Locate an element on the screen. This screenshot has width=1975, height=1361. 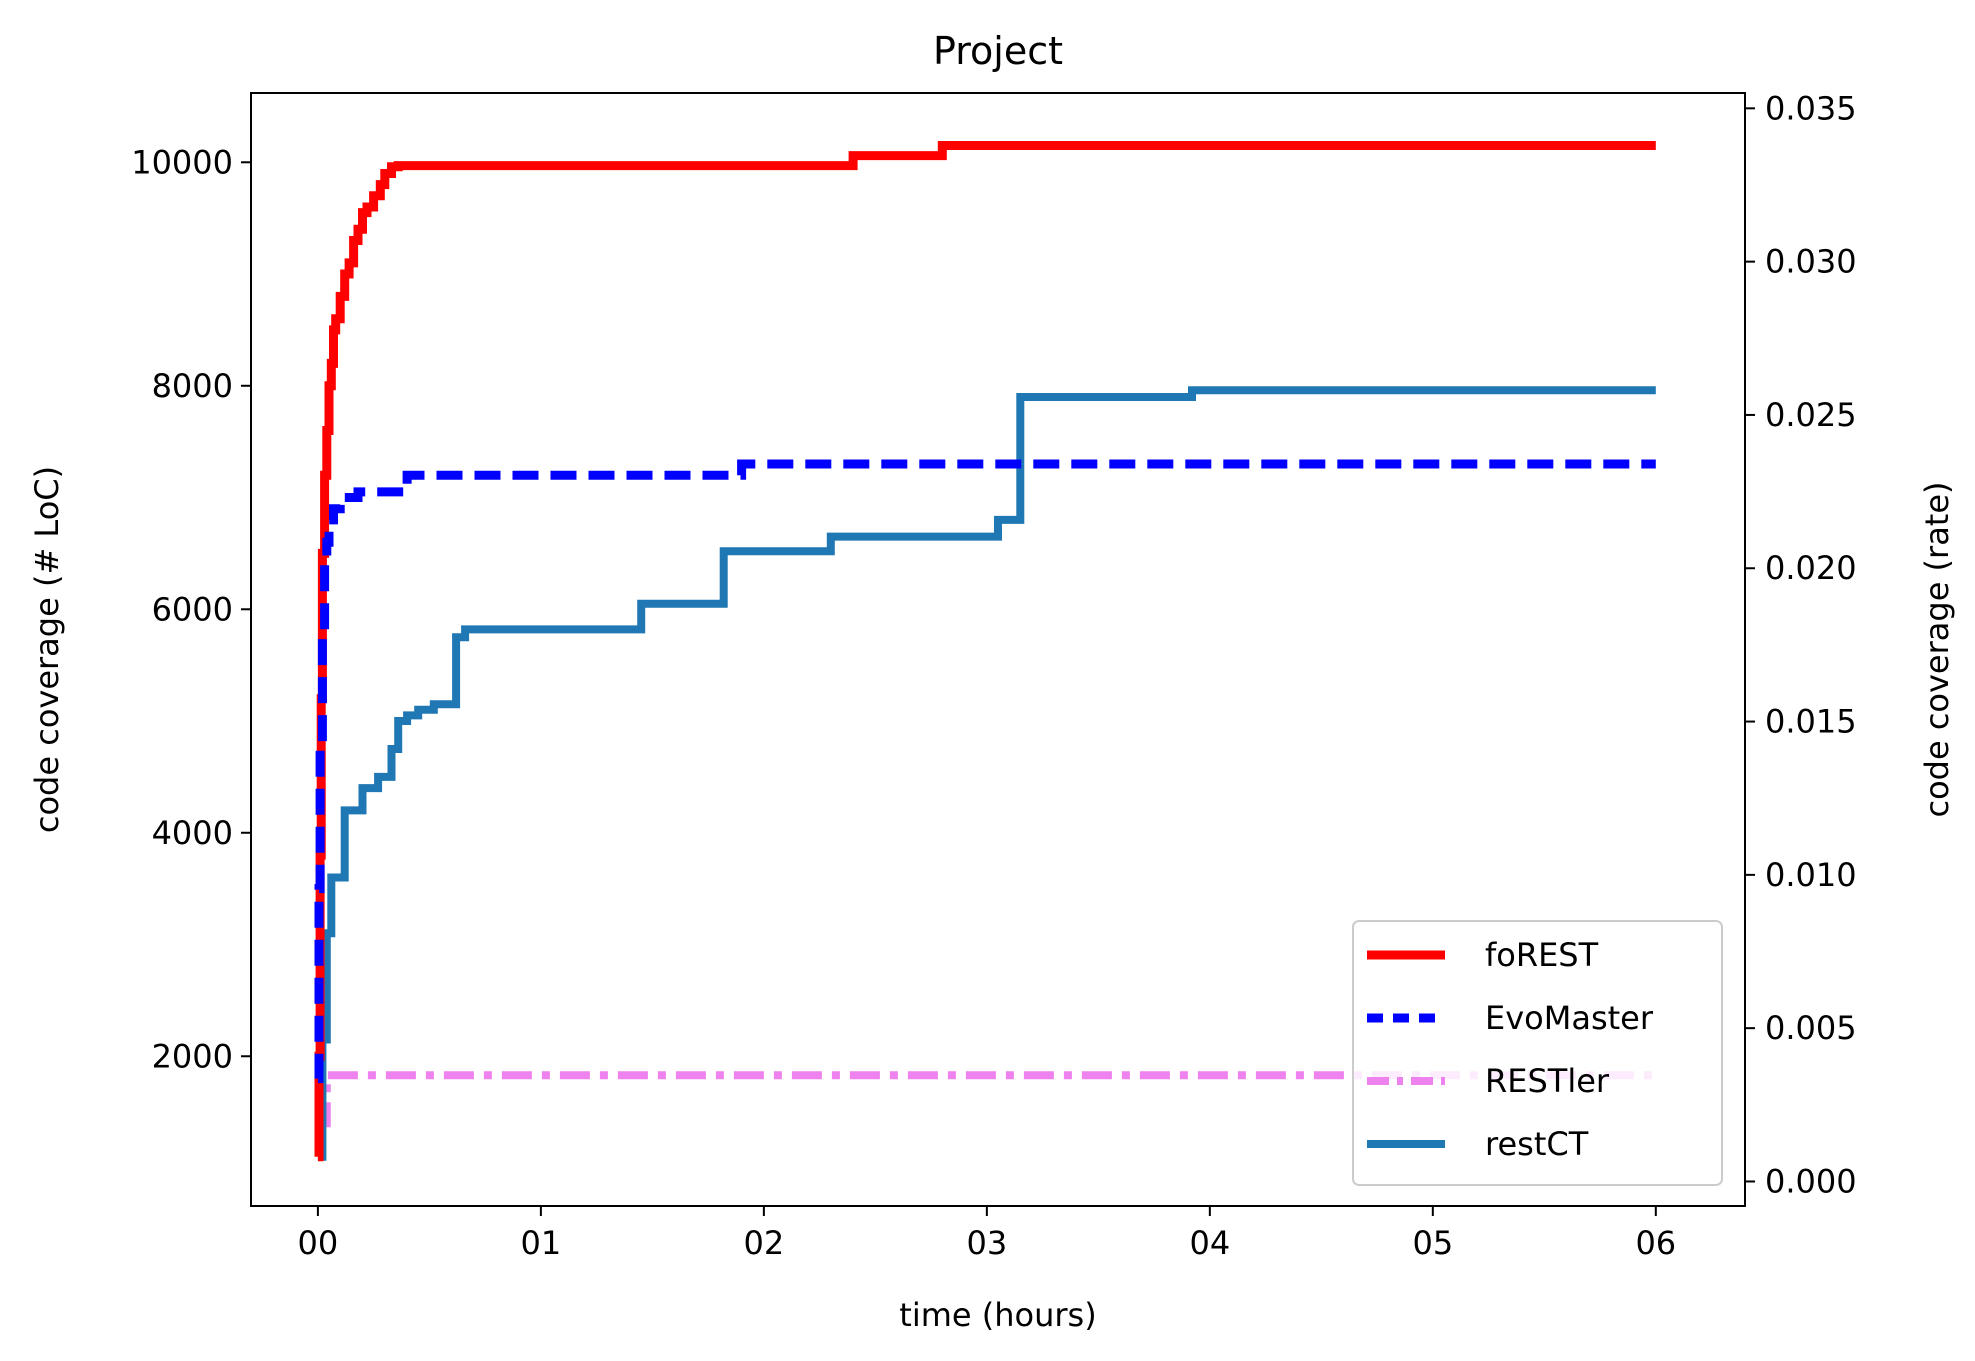
y2-tick-label: 0.000 is located at coordinates (1811, 1181).